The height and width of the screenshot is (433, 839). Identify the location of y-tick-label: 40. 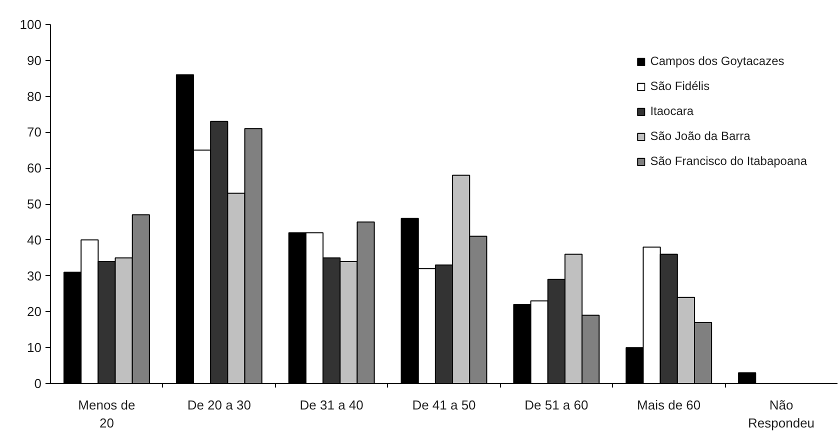
(34, 240).